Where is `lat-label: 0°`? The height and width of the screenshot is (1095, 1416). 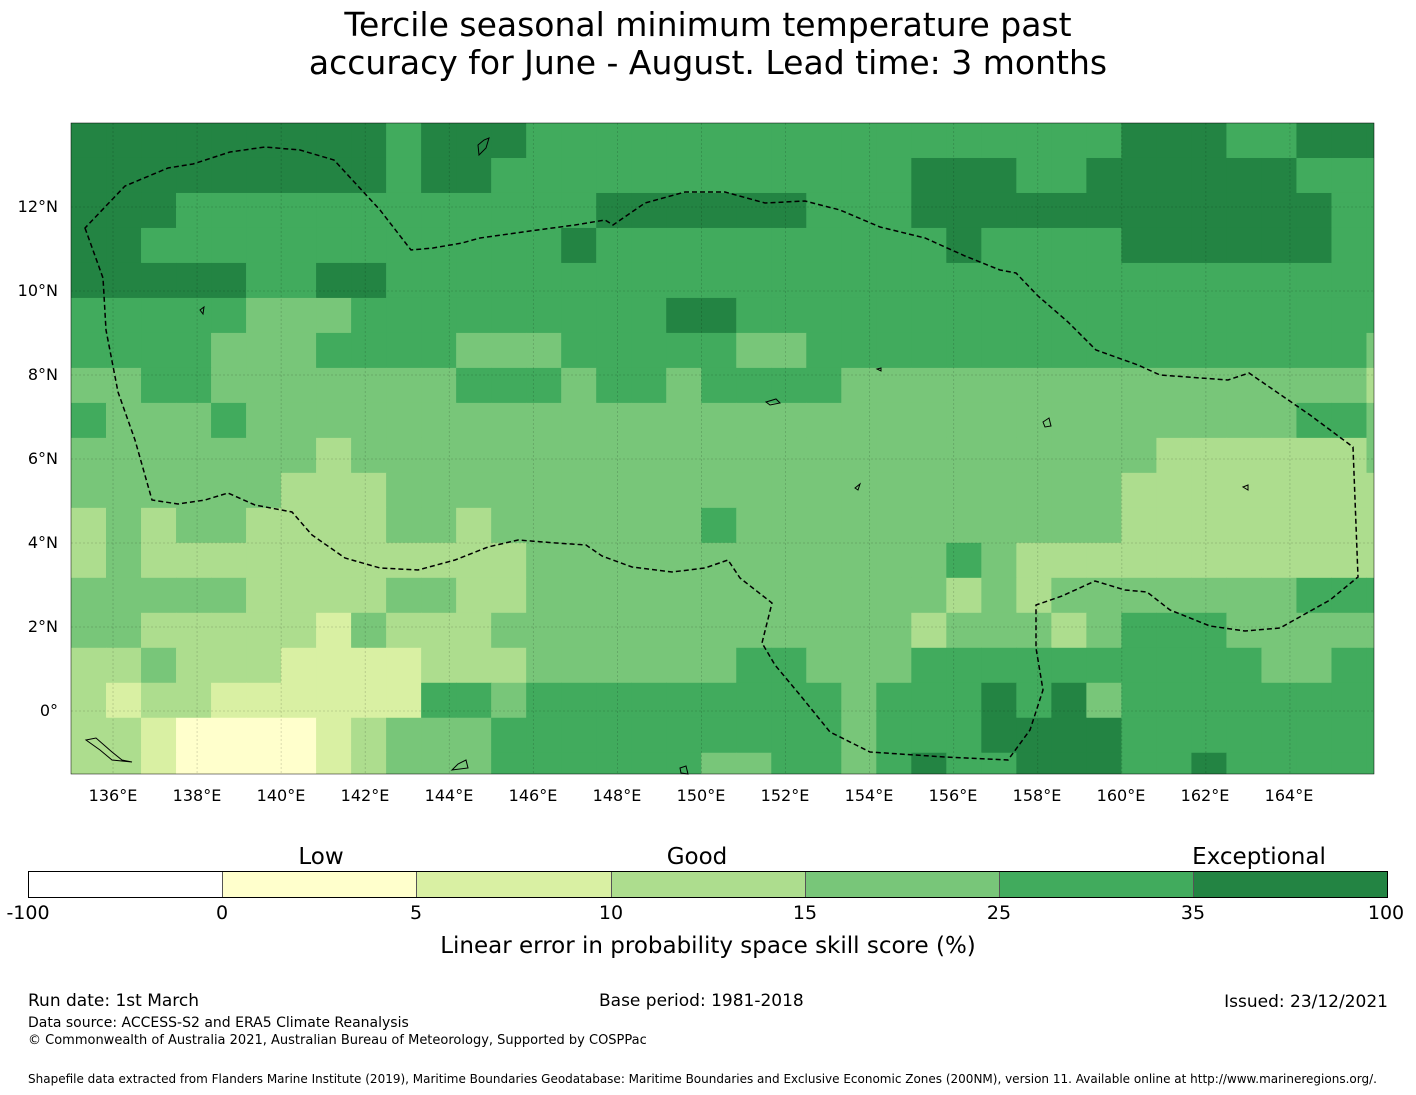
lat-label: 0° is located at coordinates (48, 710).